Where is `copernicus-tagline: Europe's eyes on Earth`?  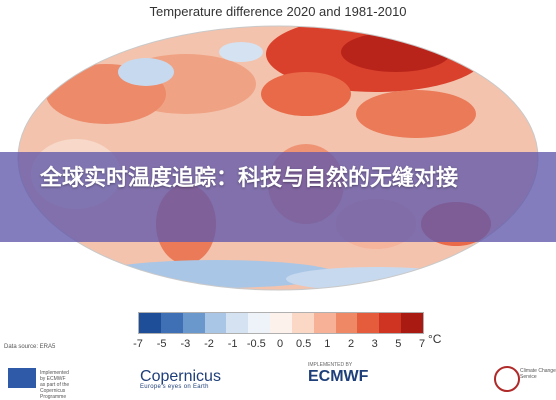
copernicus-tagline: Europe's eyes on Earth is located at coordinates (174, 387).